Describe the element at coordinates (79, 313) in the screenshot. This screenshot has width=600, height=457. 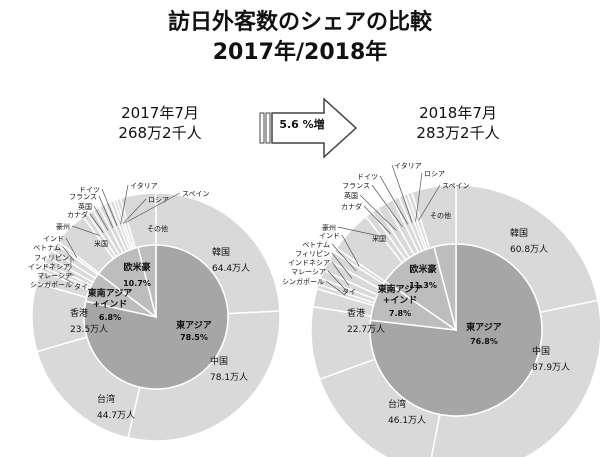
I see `outer-label-name-2017-3: 香港` at that location.